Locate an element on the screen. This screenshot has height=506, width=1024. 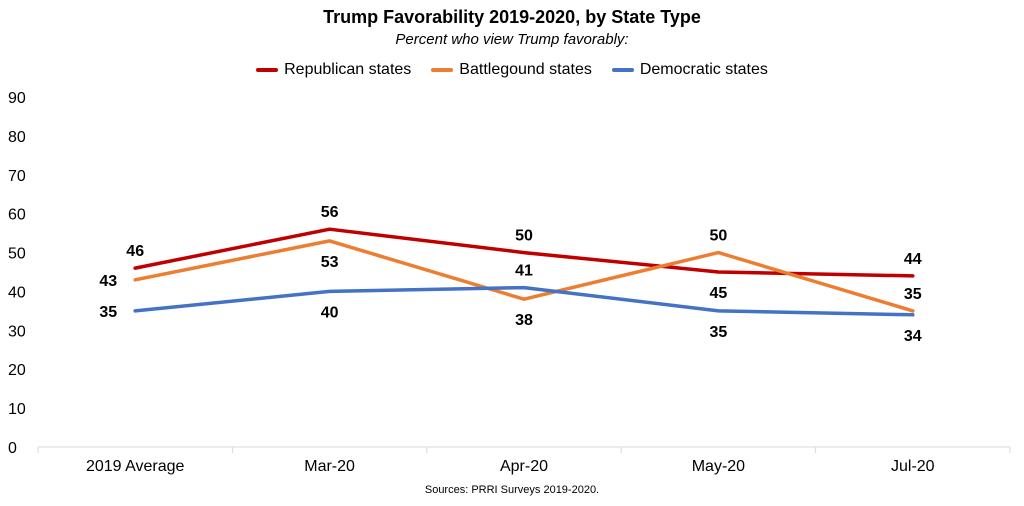
y-tick-label: 0 is located at coordinates (12, 448).